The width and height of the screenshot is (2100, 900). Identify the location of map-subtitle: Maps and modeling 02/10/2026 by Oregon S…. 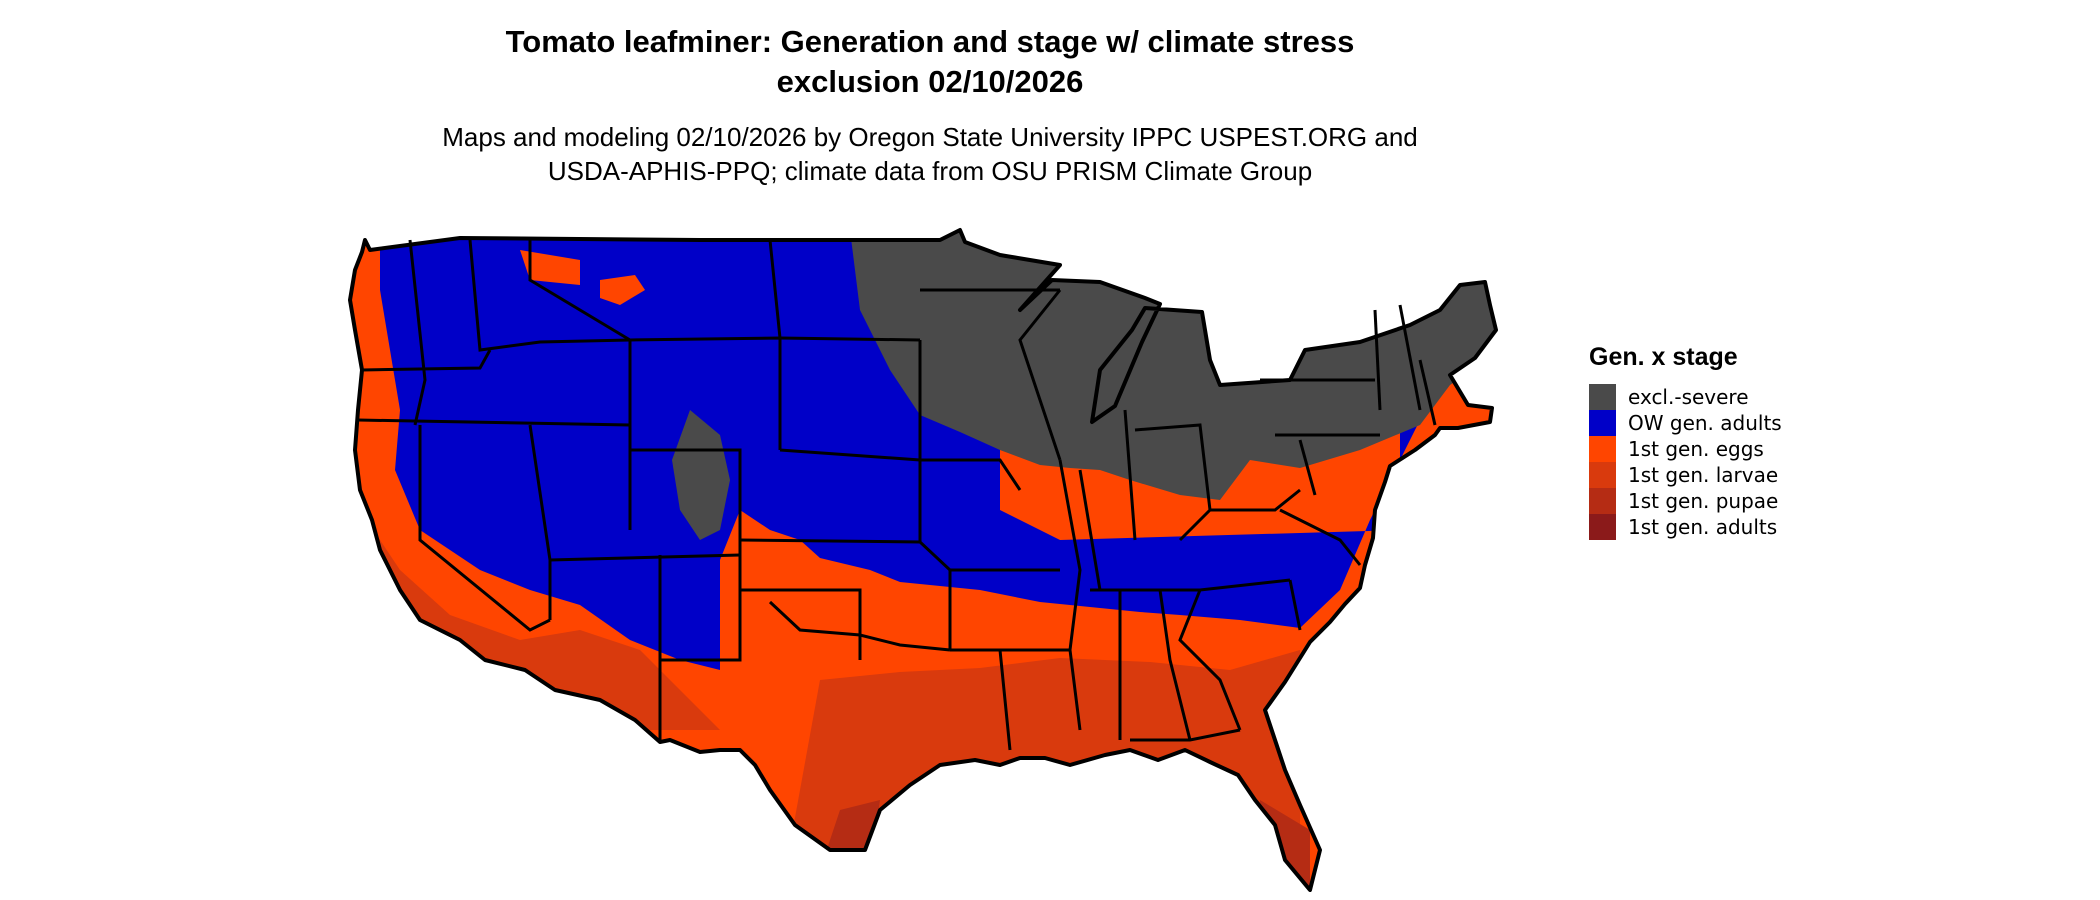
(930, 154).